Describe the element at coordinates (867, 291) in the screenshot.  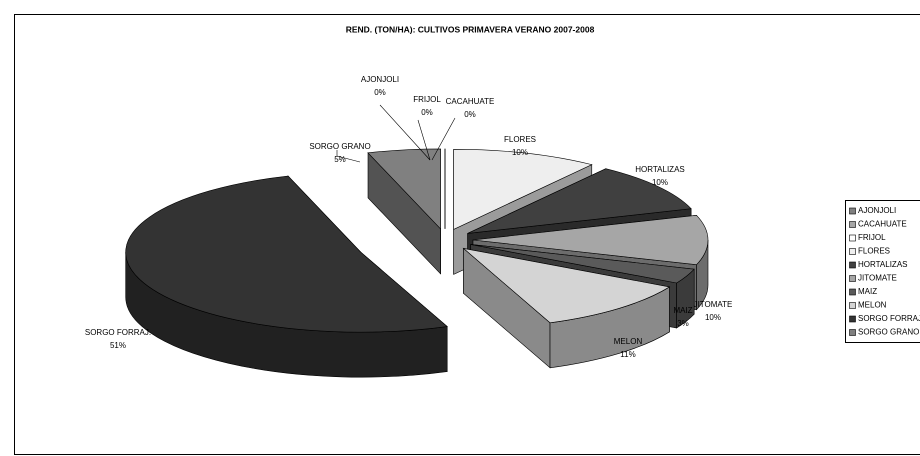
I see `legend-label: MAIZ` at that location.